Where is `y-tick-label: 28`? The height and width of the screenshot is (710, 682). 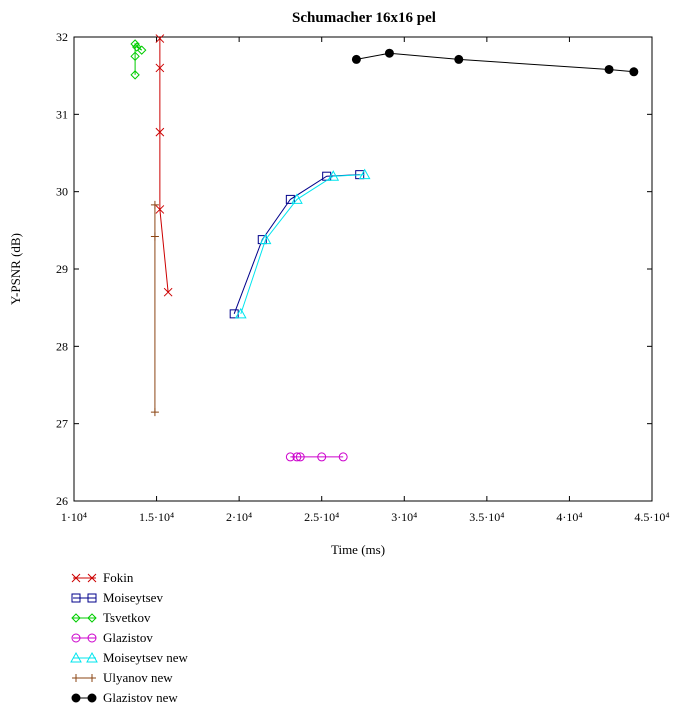
y-tick-label: 28 is located at coordinates (62, 346).